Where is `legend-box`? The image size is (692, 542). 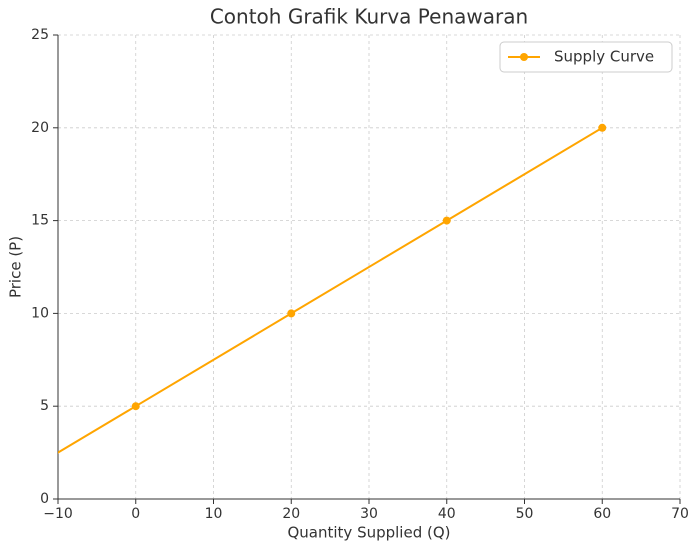 legend-box is located at coordinates (586, 57).